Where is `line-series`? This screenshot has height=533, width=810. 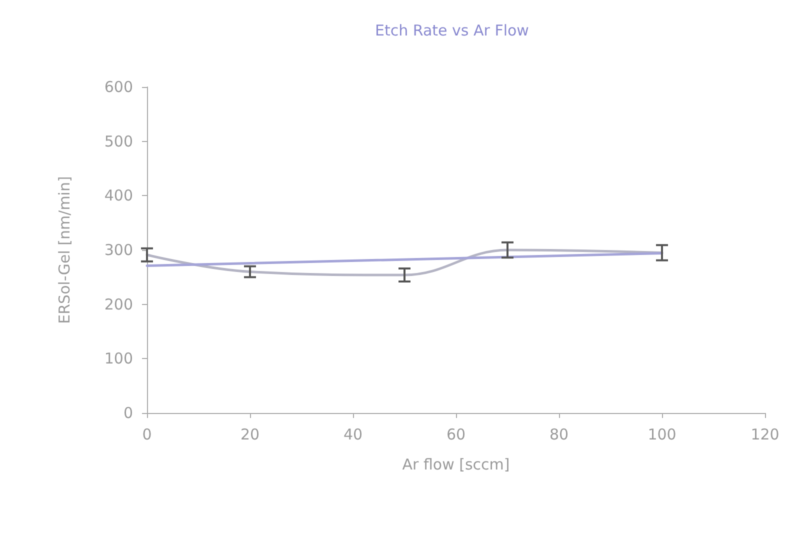
line-series is located at coordinates (405, 262).